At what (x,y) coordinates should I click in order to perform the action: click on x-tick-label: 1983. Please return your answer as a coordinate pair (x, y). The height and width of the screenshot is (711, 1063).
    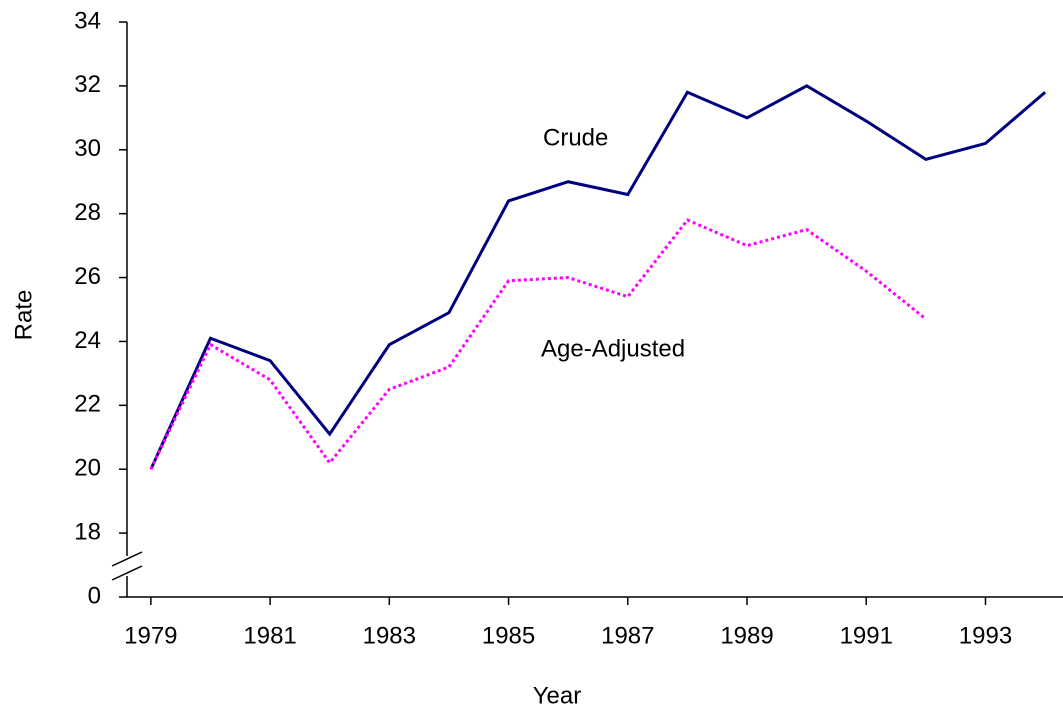
    Looking at the image, I should click on (389, 635).